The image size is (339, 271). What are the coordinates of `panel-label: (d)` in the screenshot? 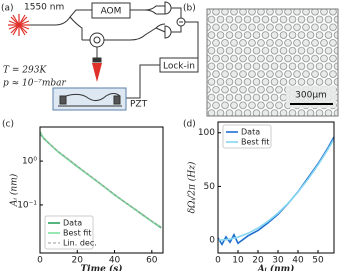 It's located at (189, 125).